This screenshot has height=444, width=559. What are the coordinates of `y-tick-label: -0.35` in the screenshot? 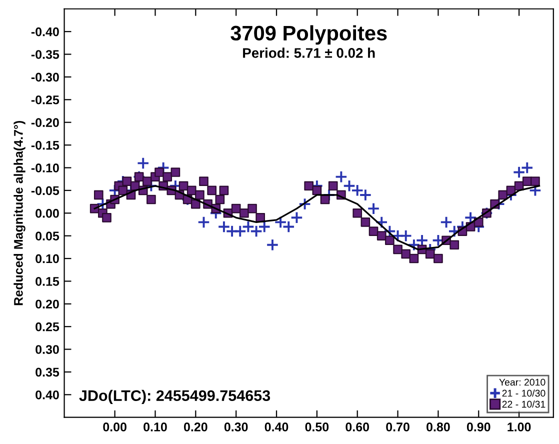 It's located at (45, 54).